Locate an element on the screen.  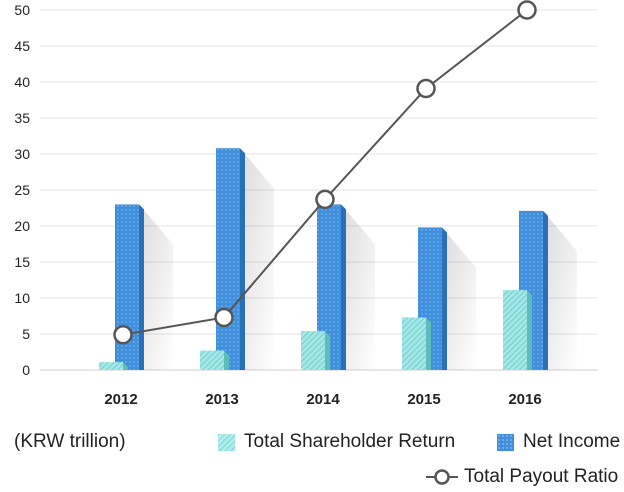
tsr-bar-side-2012 is located at coordinates (125, 366).